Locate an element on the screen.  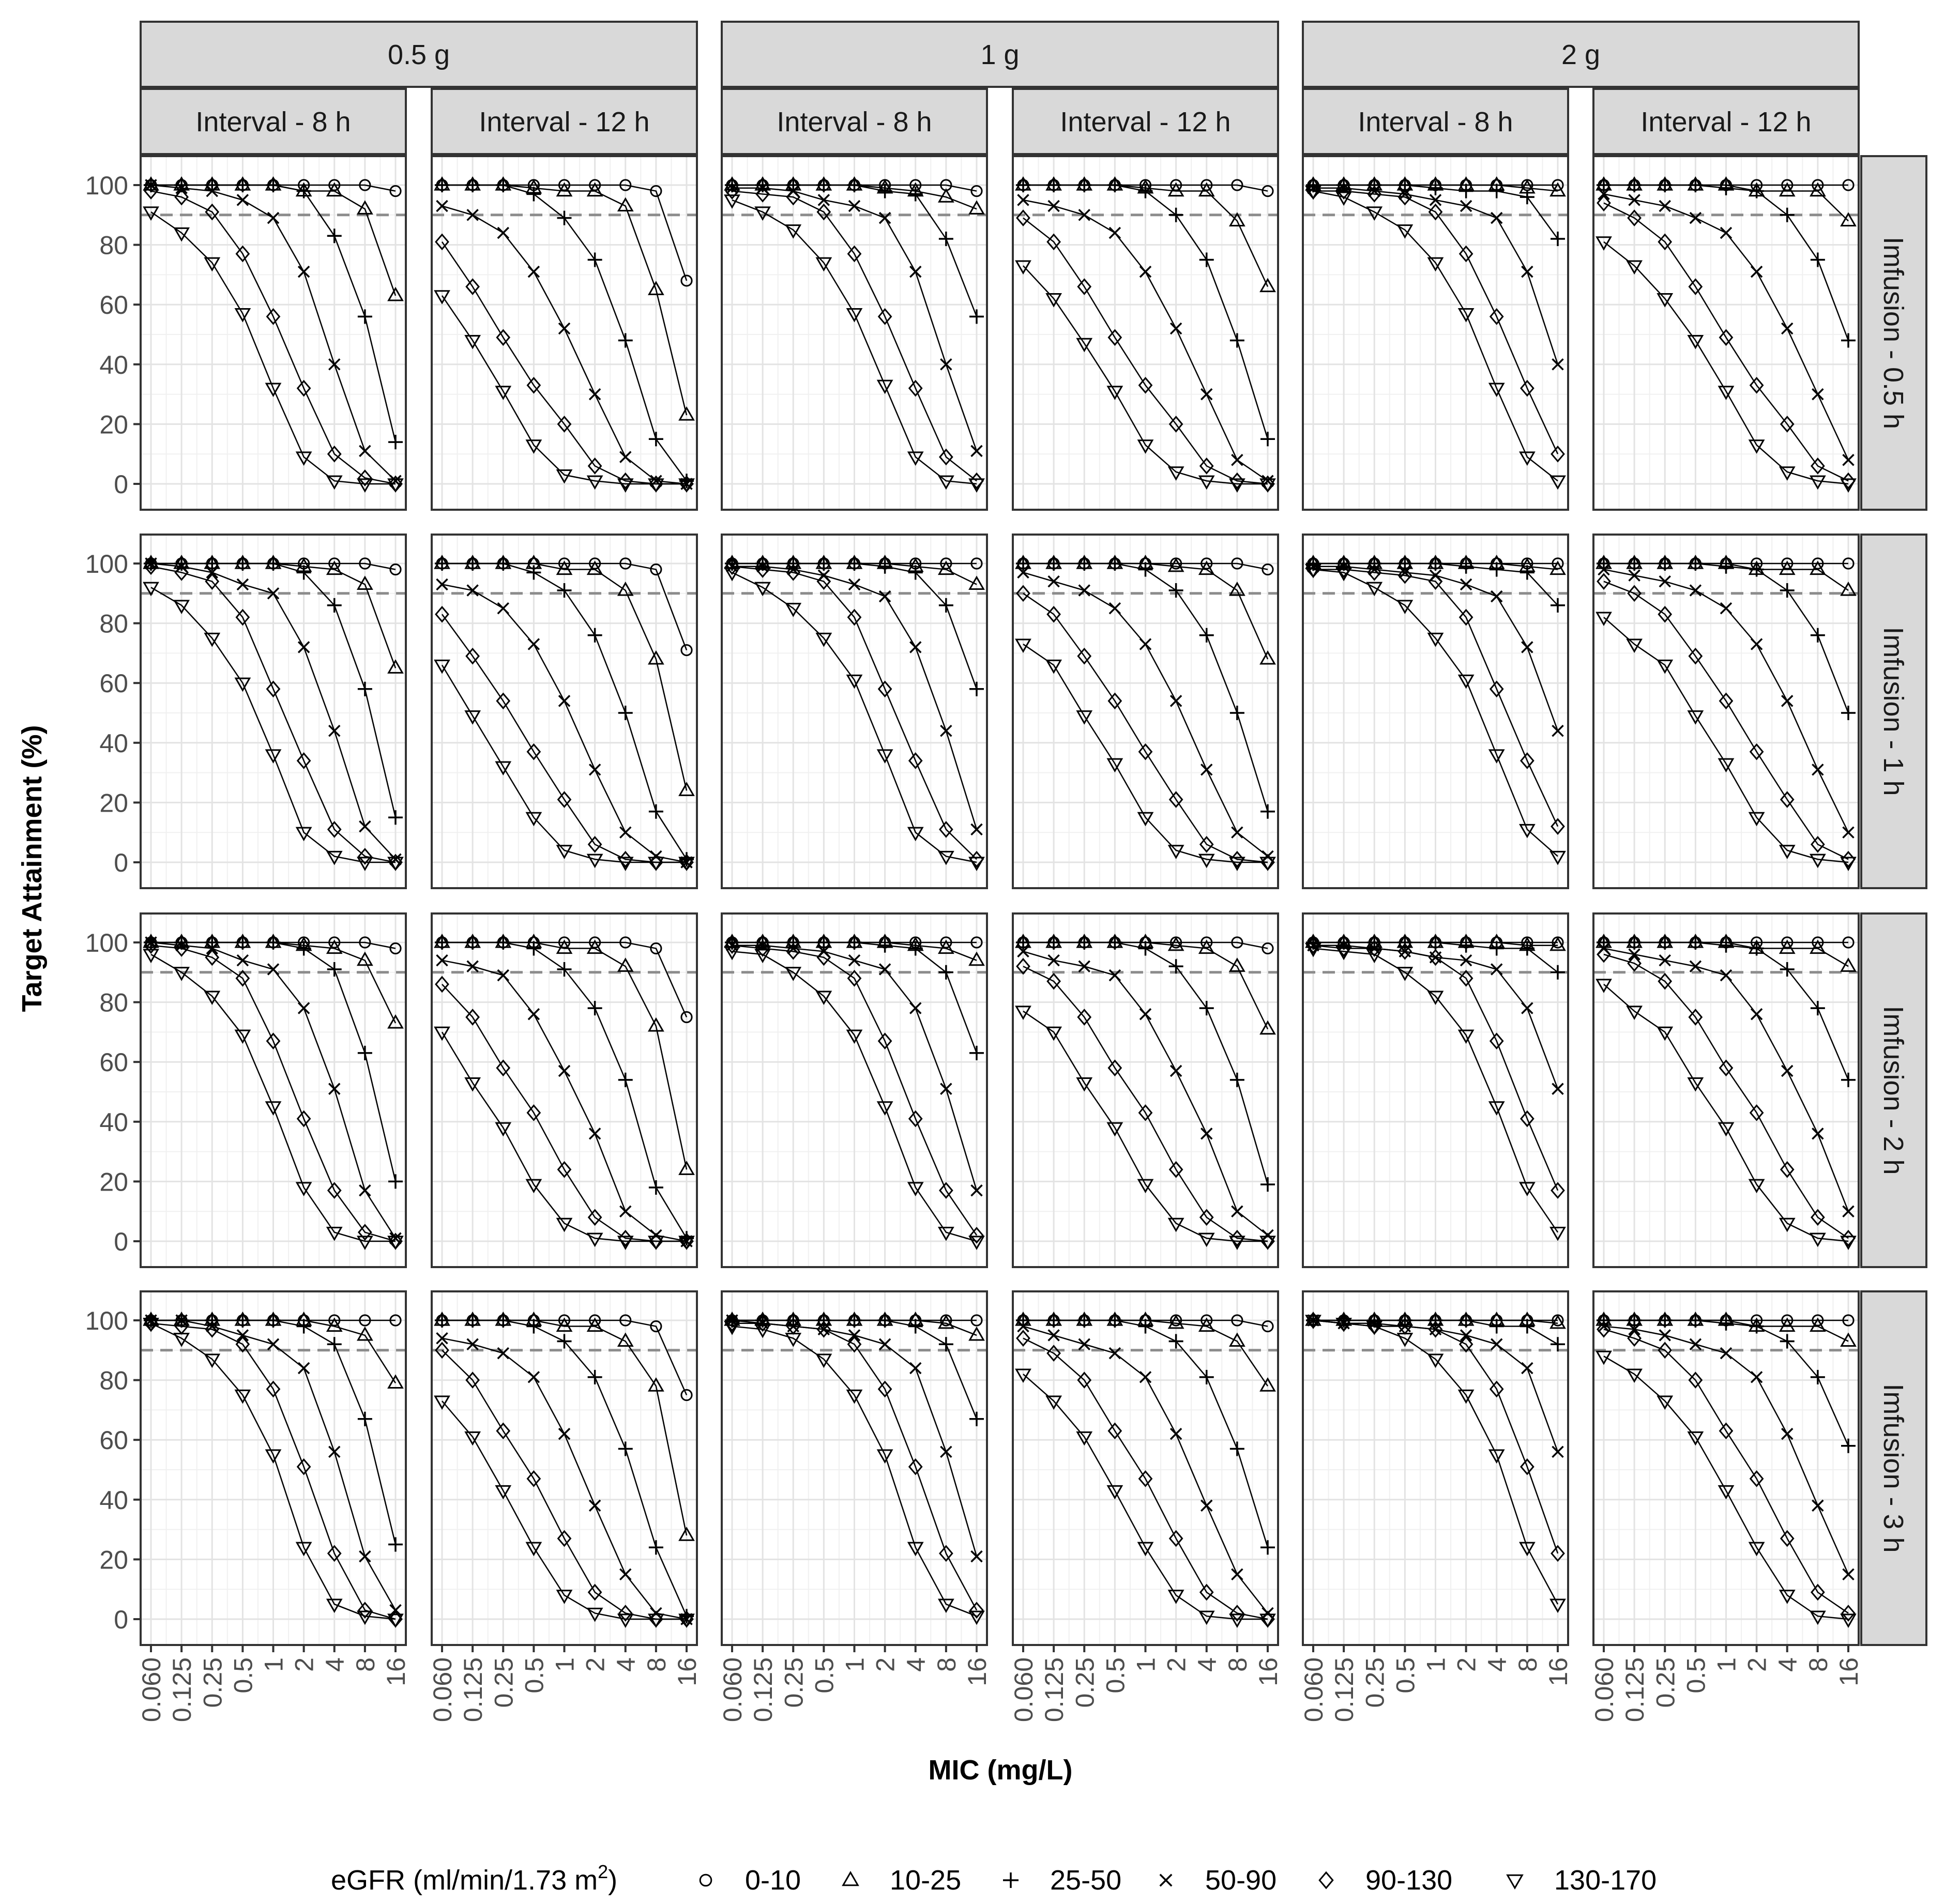
interval-strip is located at coordinates (565, 121).